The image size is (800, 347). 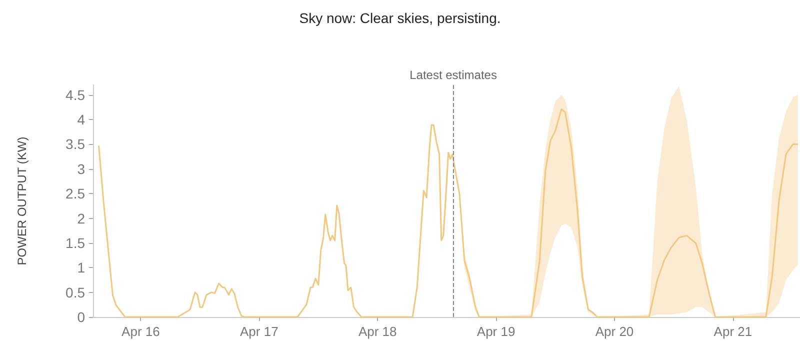 What do you see at coordinates (733, 331) in the screenshot?
I see `x-tick-label: Apr 21` at bounding box center [733, 331].